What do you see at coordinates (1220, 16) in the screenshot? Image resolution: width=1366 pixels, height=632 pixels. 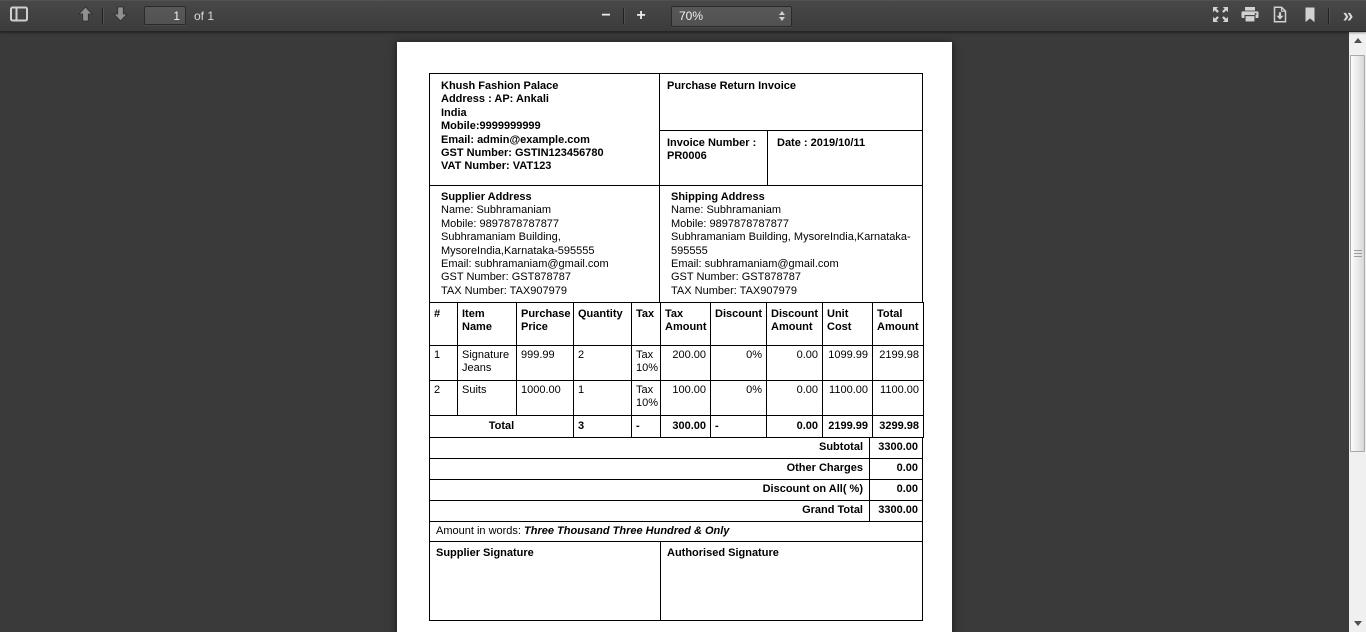 I see `presentation-mode-button` at bounding box center [1220, 16].